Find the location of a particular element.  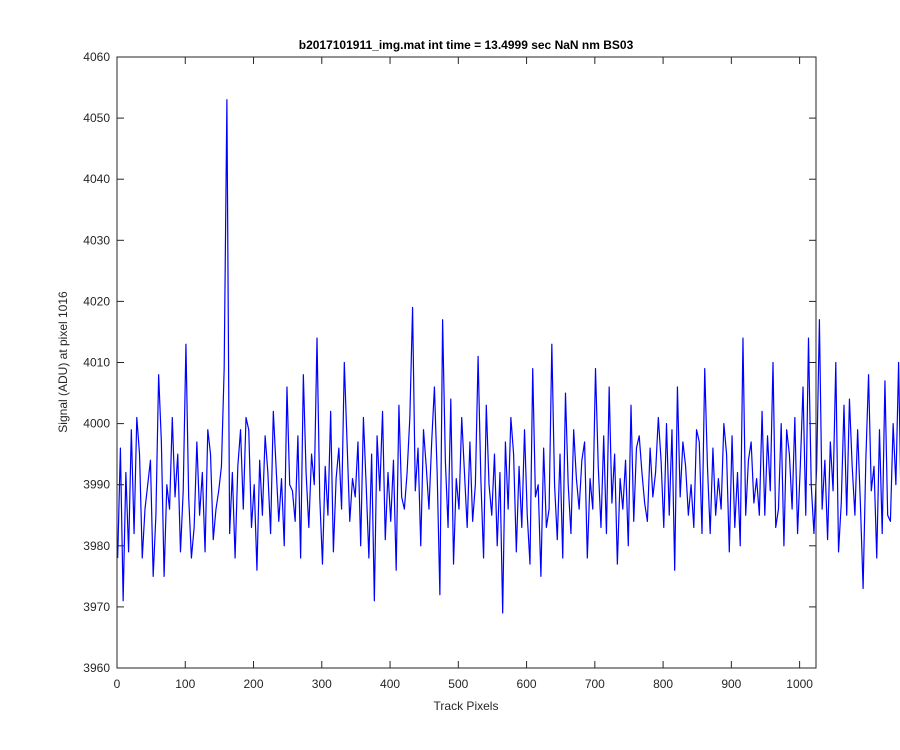

x-tick-label: 900 is located at coordinates (731, 684).